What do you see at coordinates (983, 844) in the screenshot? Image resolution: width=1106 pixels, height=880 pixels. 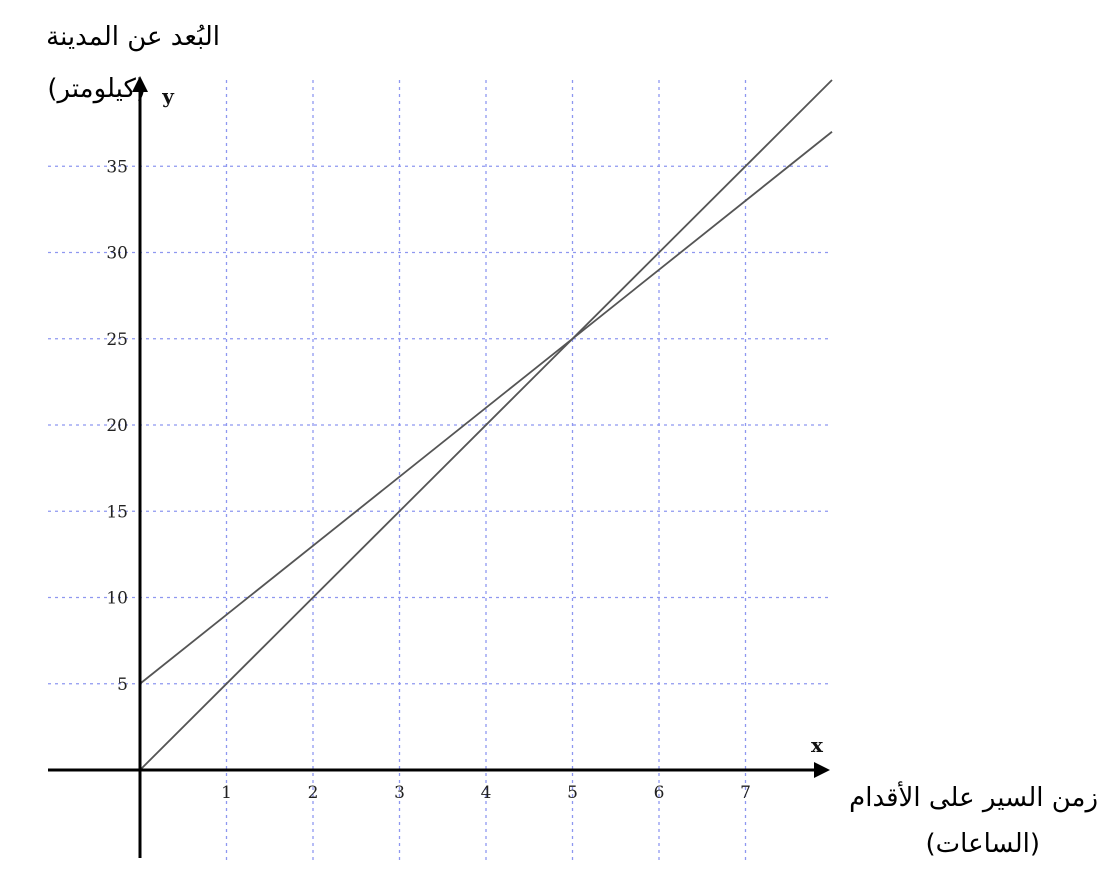 I see `x-axis-title-line2: (الساعات)` at bounding box center [983, 844].